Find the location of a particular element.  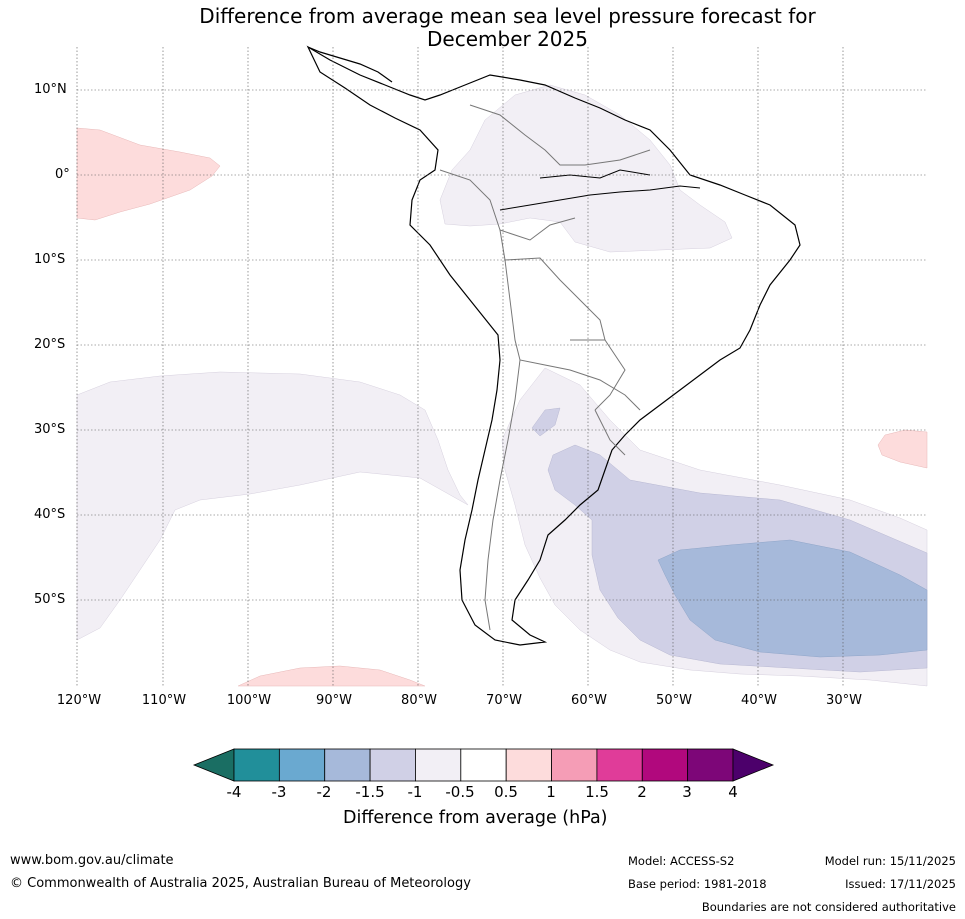

colorbar-extend-high is located at coordinates (753, 765).